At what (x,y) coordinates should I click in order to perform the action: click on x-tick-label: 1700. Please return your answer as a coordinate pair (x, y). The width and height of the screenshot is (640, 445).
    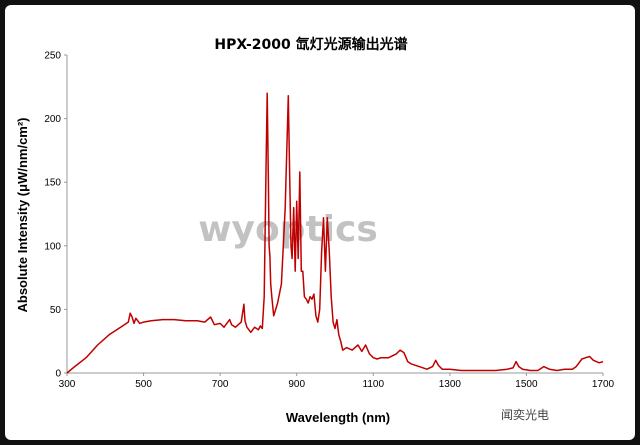
    Looking at the image, I should click on (603, 384).